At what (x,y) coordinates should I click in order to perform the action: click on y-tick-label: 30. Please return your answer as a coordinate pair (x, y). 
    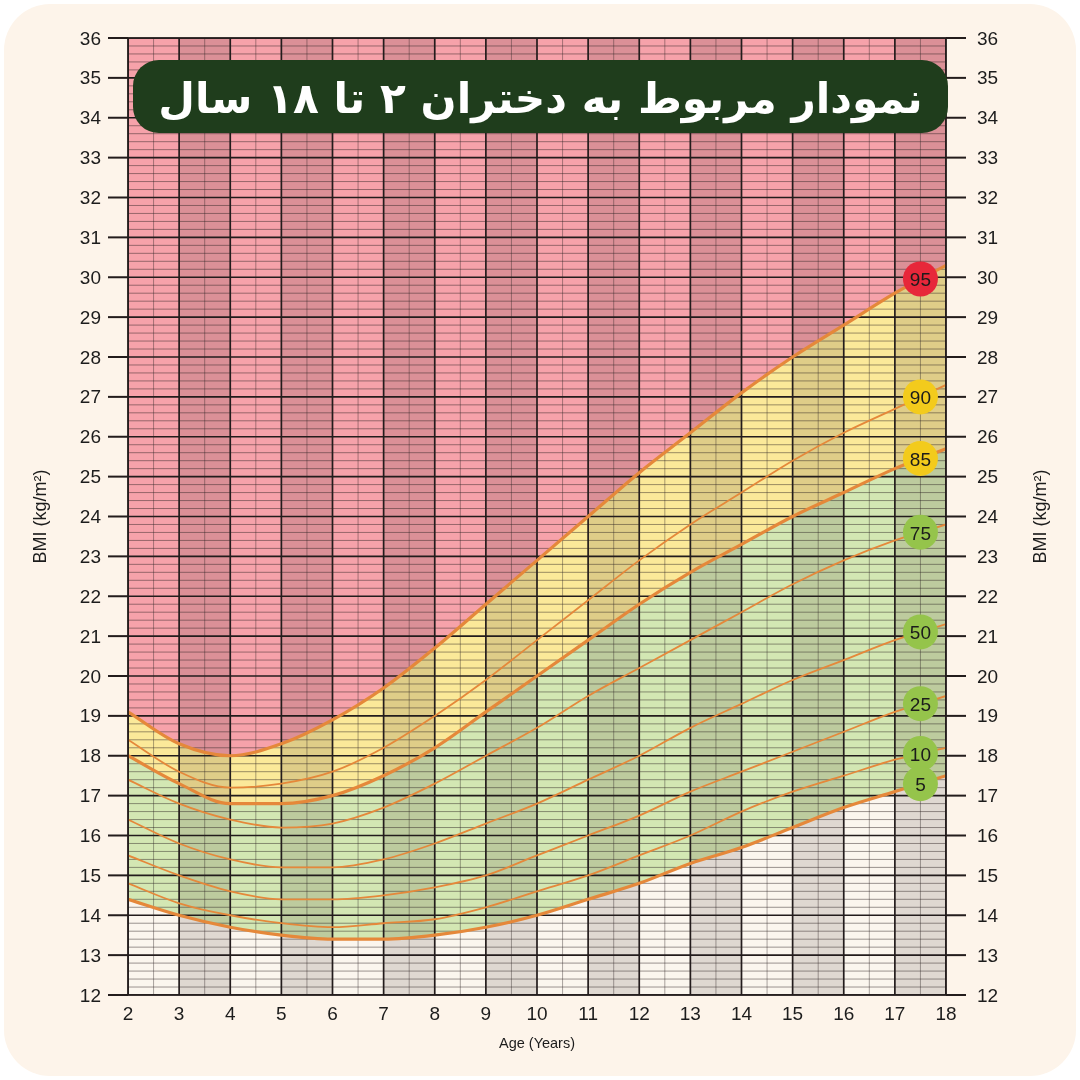
    Looking at the image, I should click on (90, 277).